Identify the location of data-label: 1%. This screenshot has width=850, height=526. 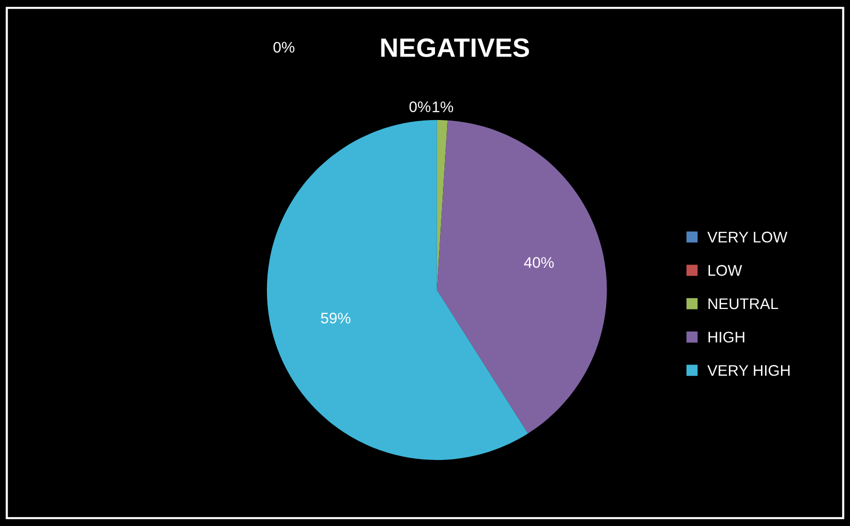
(443, 107).